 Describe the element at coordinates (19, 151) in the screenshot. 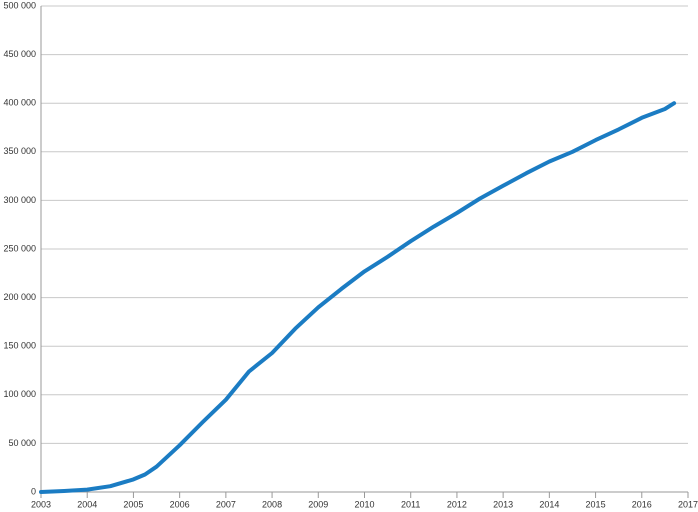

I see `y-tick-label: 350 000` at that location.